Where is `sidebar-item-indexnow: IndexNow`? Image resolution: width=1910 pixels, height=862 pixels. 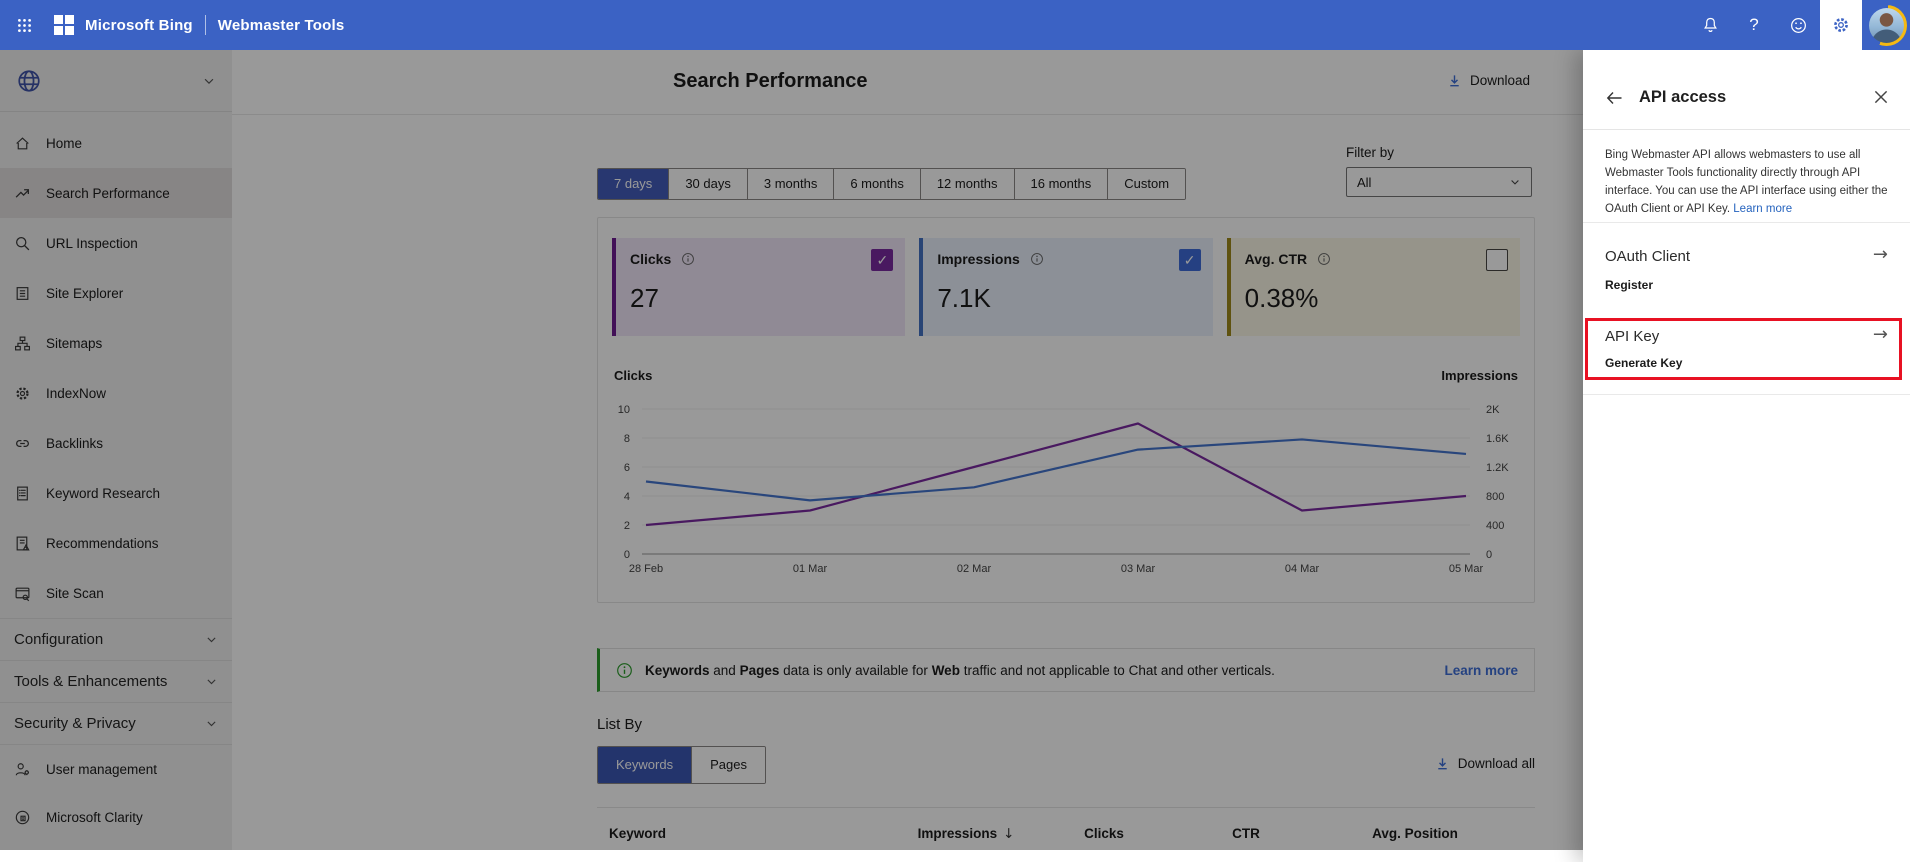
sidebar-item-indexnow: IndexNow is located at coordinates (116, 393).